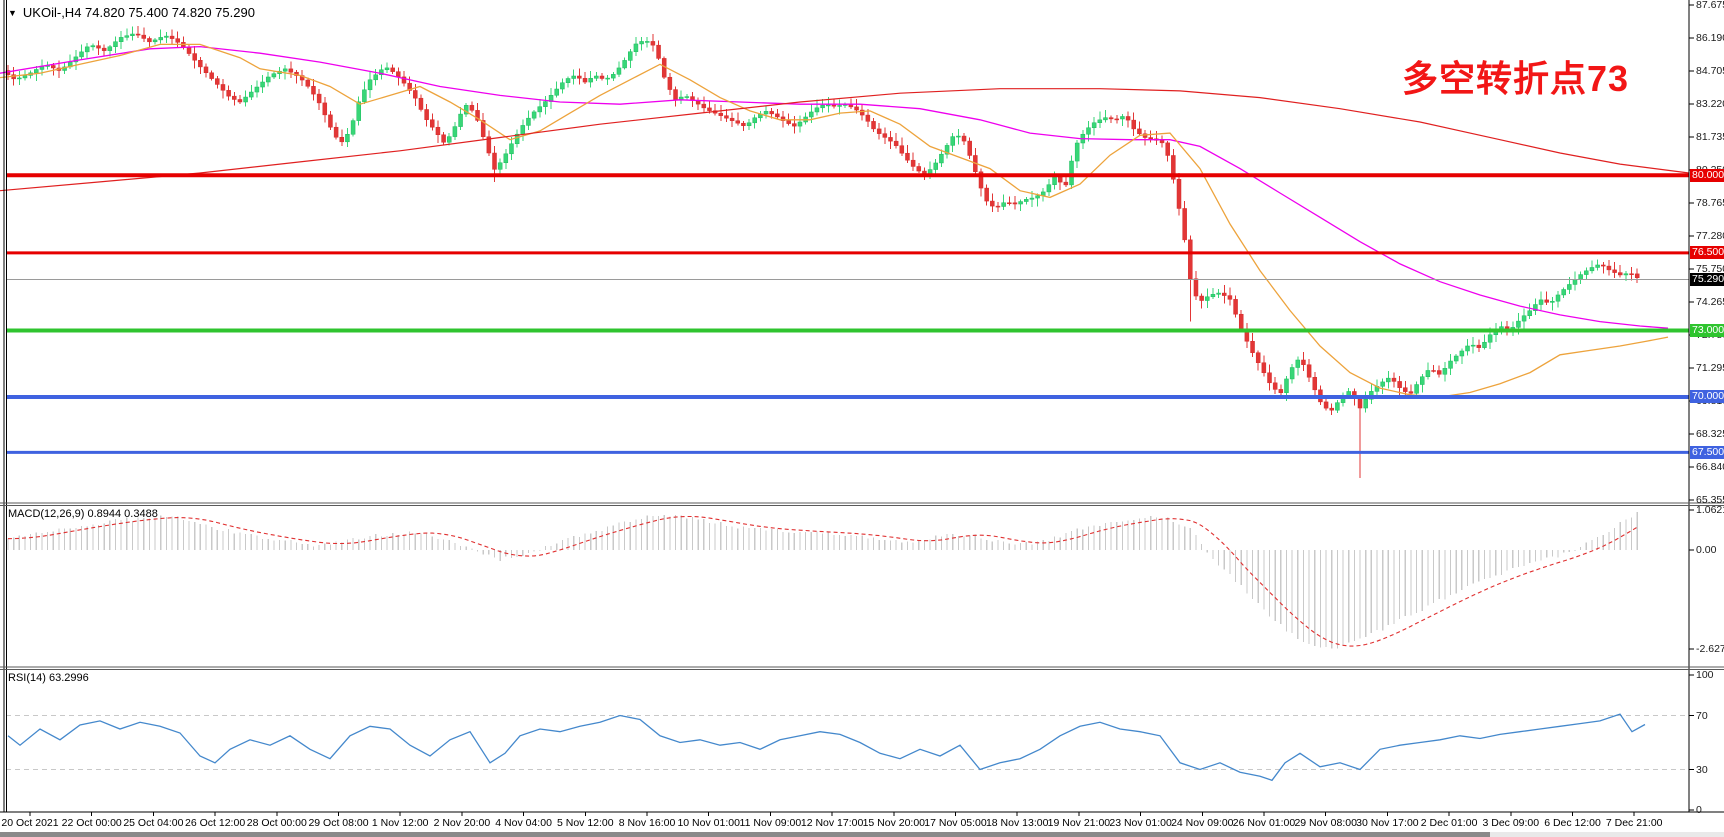  Describe the element at coordinates (708, 823) in the screenshot. I see `time-axis-label: 10 Nov 01:00` at that location.